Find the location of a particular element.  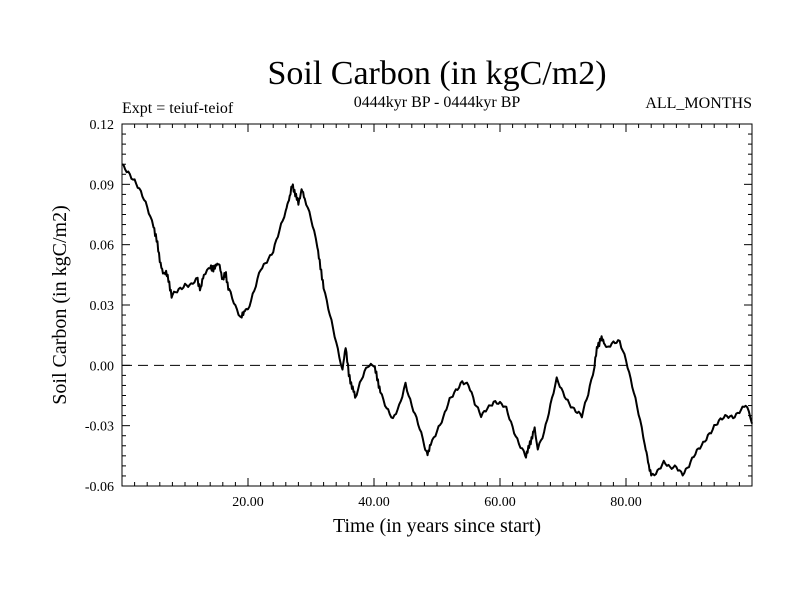

period-label: 0444kyr BP - 0444kyr BP is located at coordinates (437, 102).